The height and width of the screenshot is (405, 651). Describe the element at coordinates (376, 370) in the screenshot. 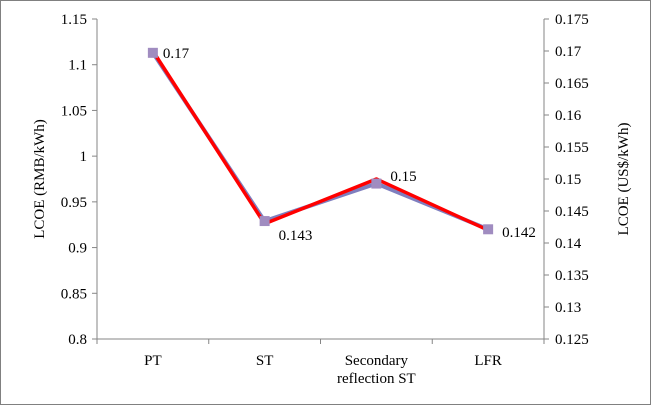

I see `x-tick-label: Secondary reflection ST` at that location.